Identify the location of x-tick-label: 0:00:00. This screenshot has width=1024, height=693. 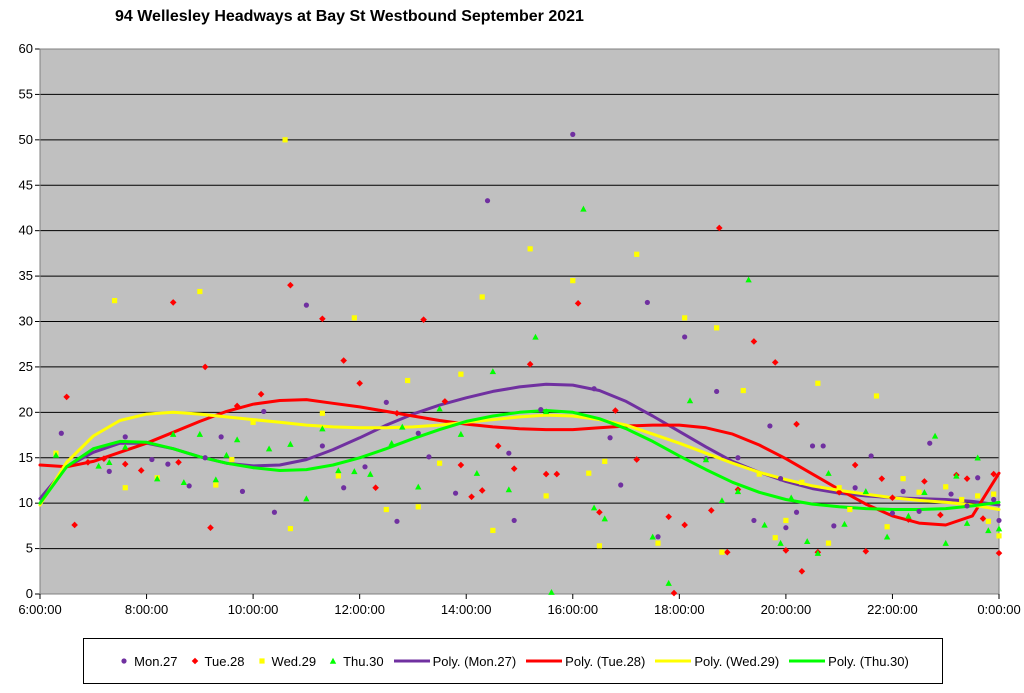
(998, 609).